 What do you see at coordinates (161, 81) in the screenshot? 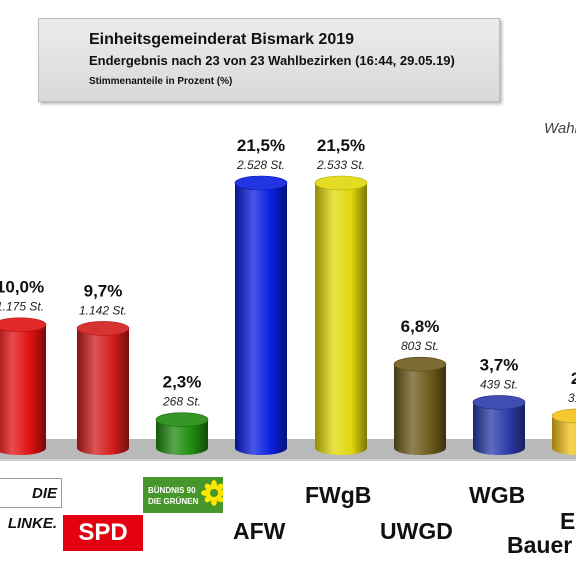
I see `chart-unit-note: Stimmenanteile in Prozent (%)` at bounding box center [161, 81].